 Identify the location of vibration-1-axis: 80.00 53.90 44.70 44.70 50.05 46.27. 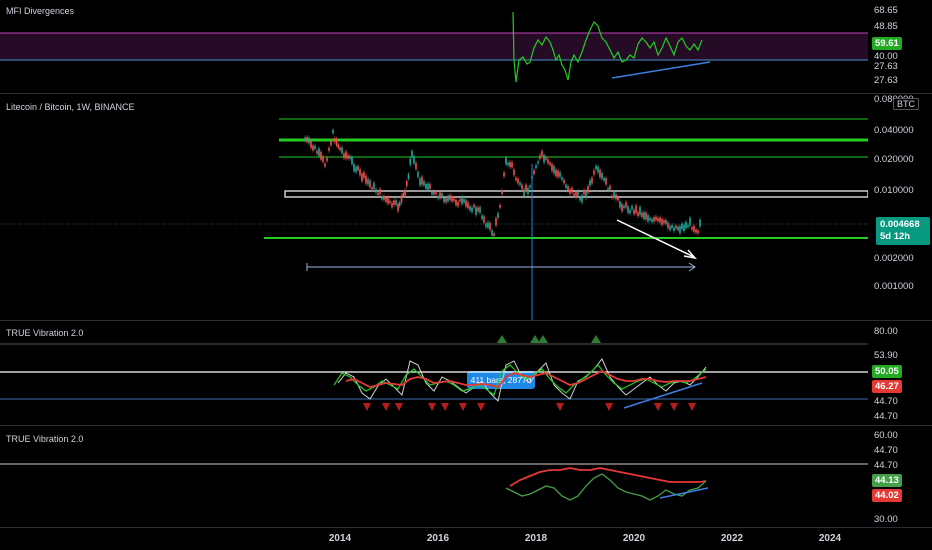
(900, 373).